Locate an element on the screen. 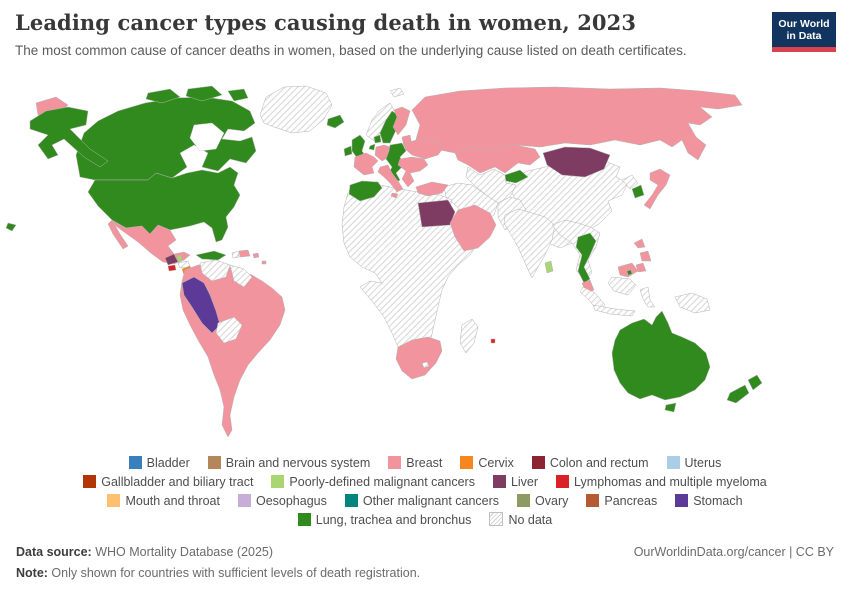 This screenshot has width=850, height=600. legend-item-other: Other malignant cancers is located at coordinates (422, 501).